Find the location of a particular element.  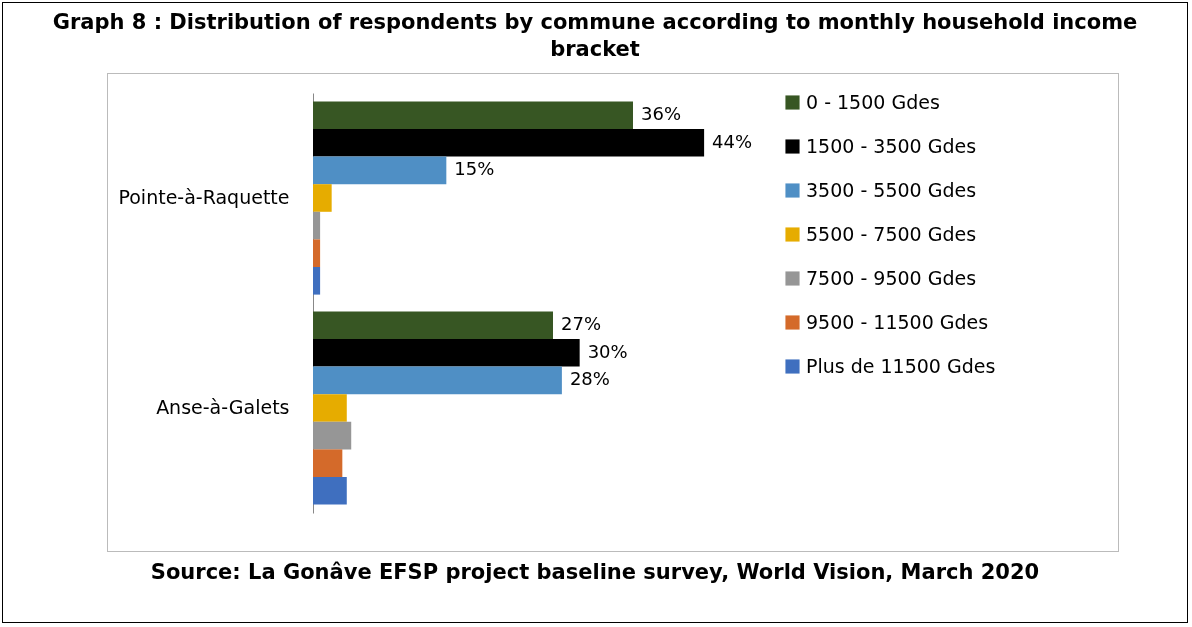

legend-label: 9500 - 11500 Gdes is located at coordinates (897, 321).